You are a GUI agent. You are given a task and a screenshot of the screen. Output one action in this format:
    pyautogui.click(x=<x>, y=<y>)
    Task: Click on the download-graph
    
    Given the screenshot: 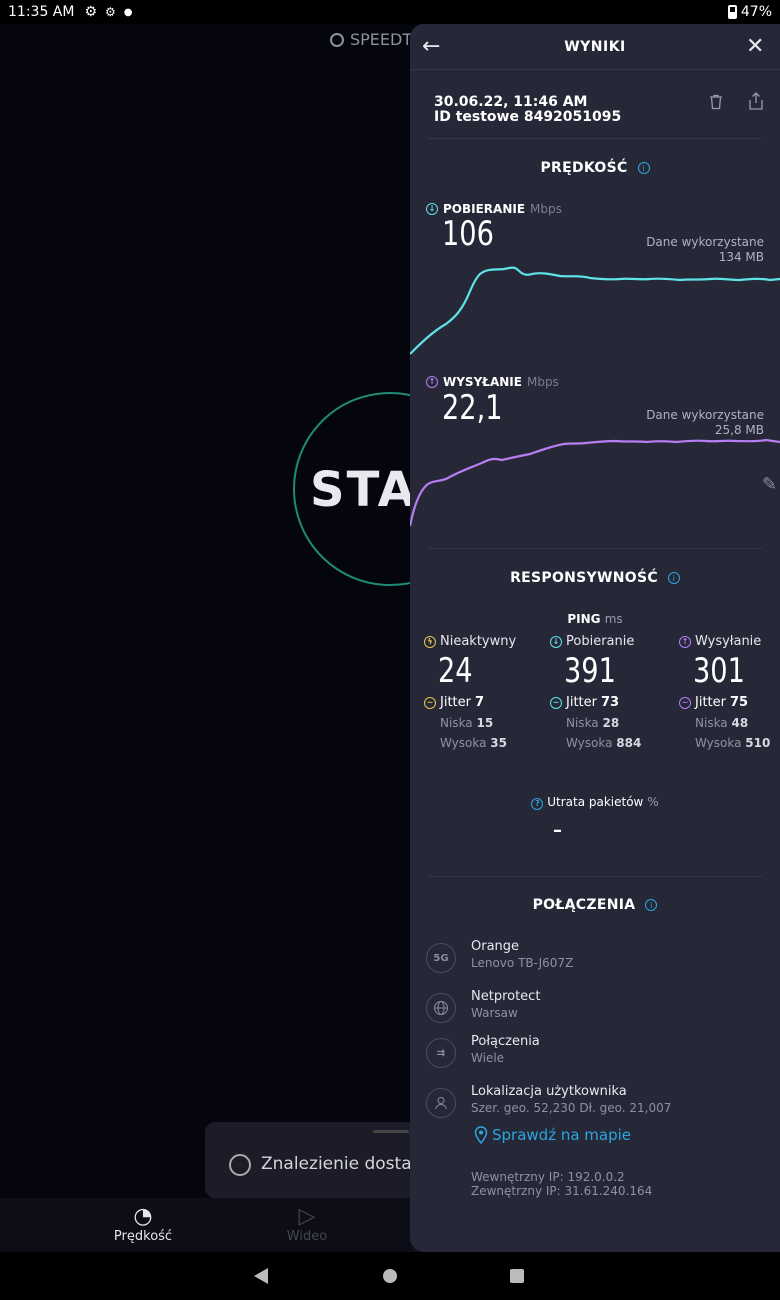 What is the action you would take?
    pyautogui.click(x=595, y=310)
    